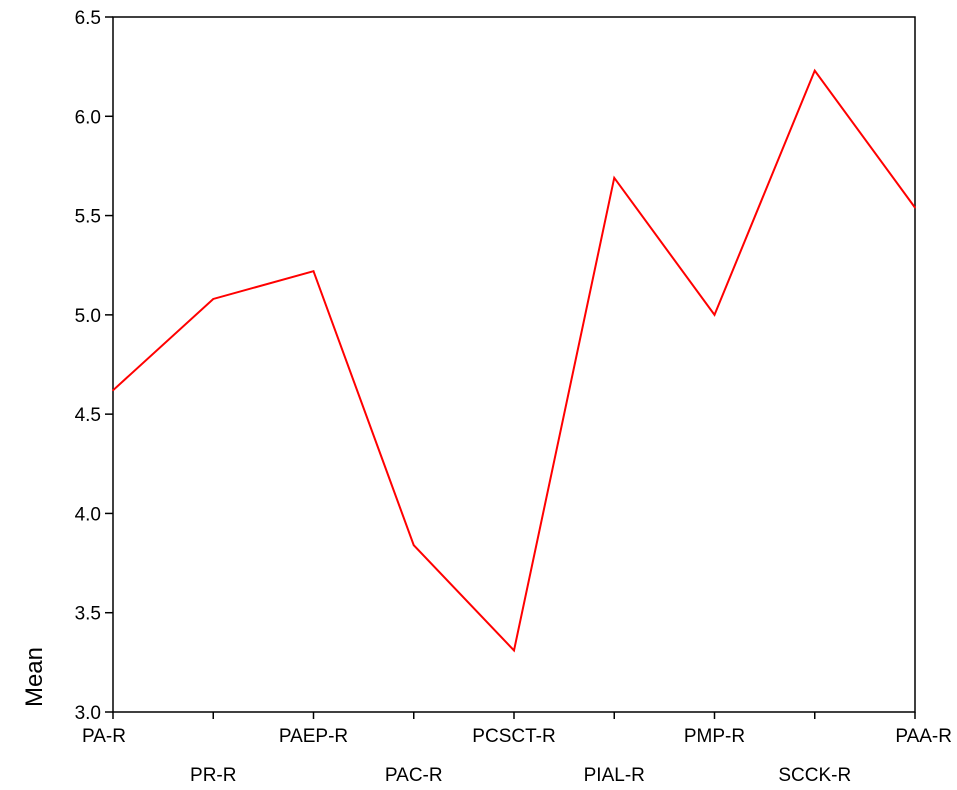 The width and height of the screenshot is (957, 790). Describe the element at coordinates (88, 415) in the screenshot. I see `y-tick-label: 4.5` at that location.